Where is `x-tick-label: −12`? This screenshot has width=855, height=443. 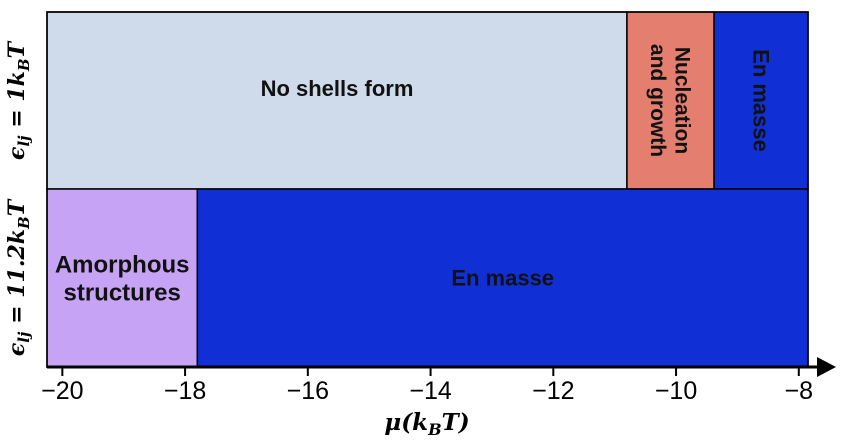 x-tick-label: −12 is located at coordinates (553, 391).